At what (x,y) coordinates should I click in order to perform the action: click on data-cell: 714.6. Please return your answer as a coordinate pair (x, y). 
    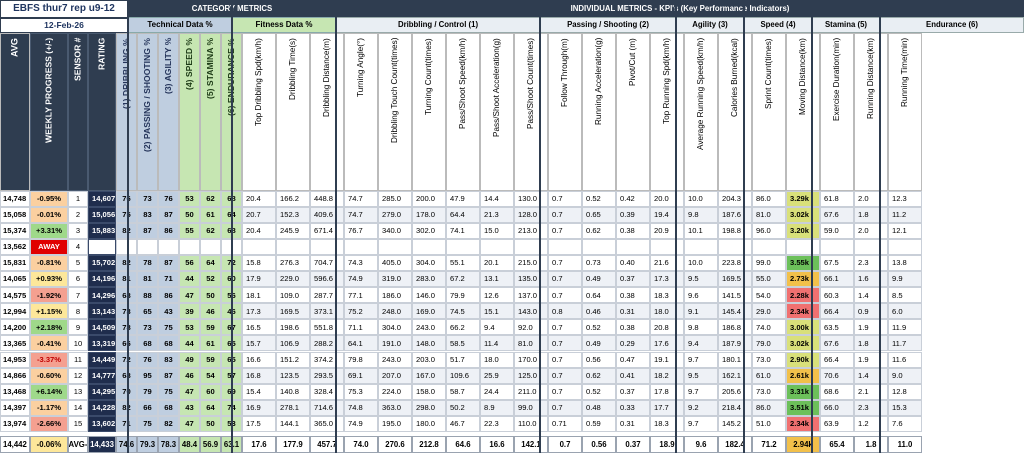
    Looking at the image, I should click on (327, 407).